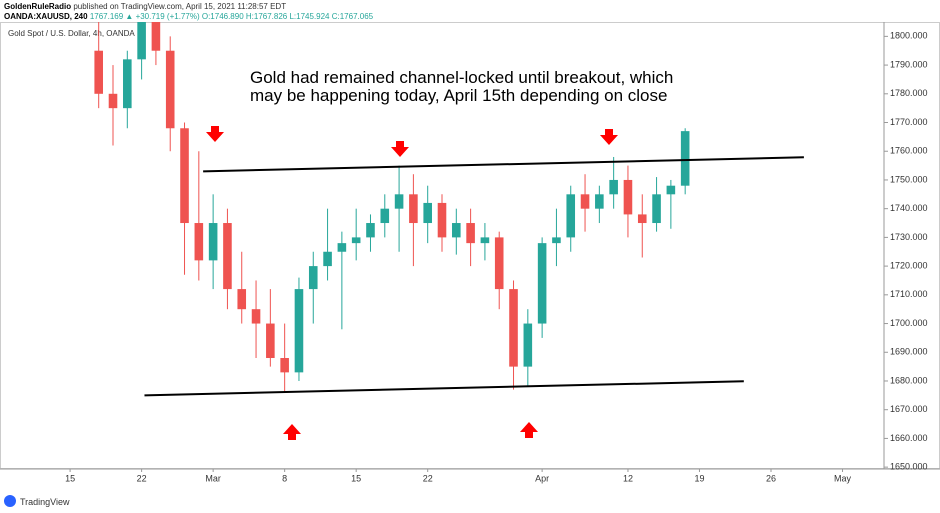 The image size is (940, 513). Describe the element at coordinates (909, 352) in the screenshot. I see `y-tick-label: 1690.000` at that location.